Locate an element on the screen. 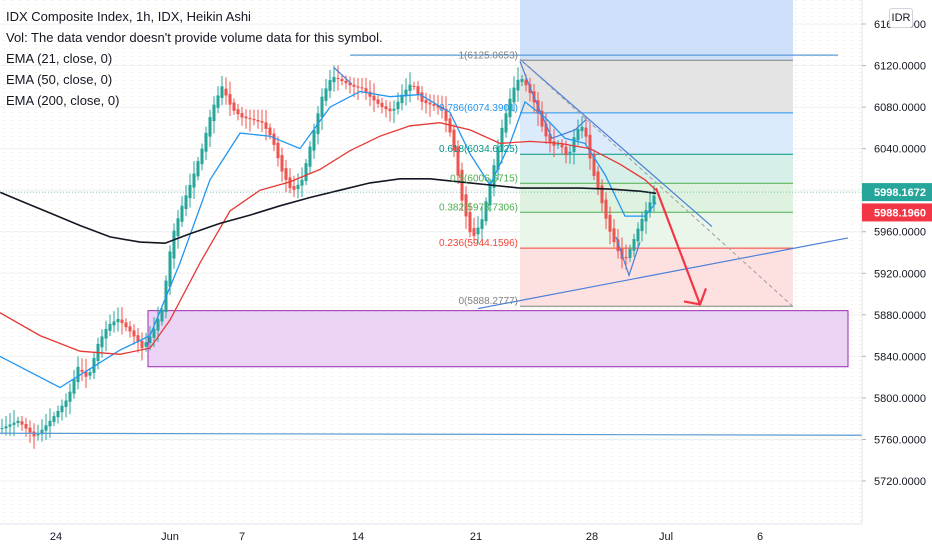 The width and height of the screenshot is (932, 550). fib-label: 0.382(5978.7306) is located at coordinates (478, 207).